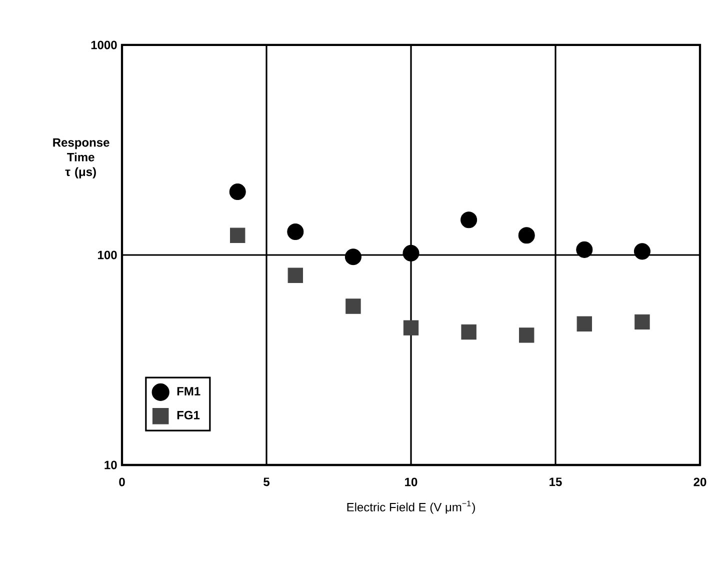  I want to click on x-tick-label: 0, so click(122, 482).